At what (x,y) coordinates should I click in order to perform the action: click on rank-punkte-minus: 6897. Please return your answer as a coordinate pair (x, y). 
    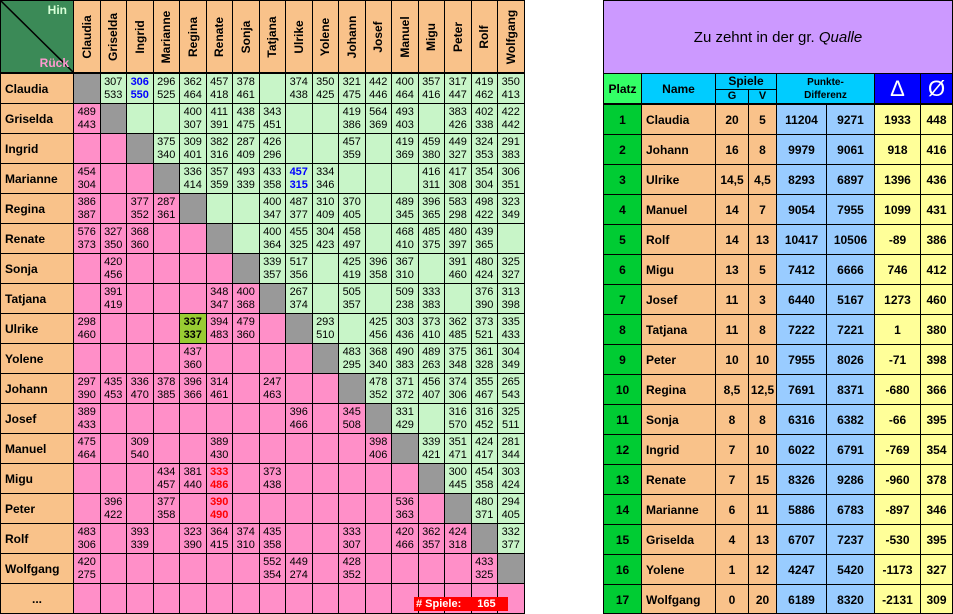
    Looking at the image, I should click on (850, 179).